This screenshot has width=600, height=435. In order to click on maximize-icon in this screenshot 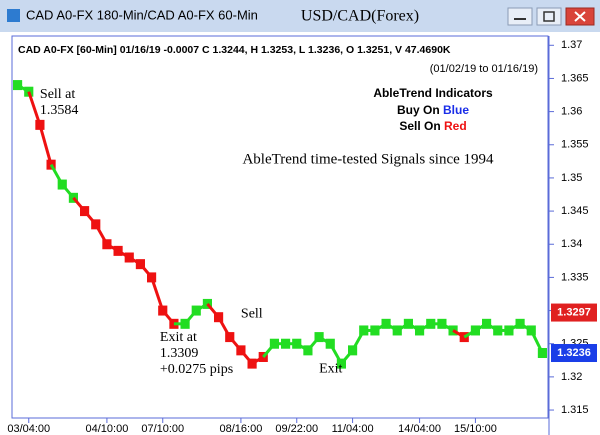, I will do `click(549, 16)`.